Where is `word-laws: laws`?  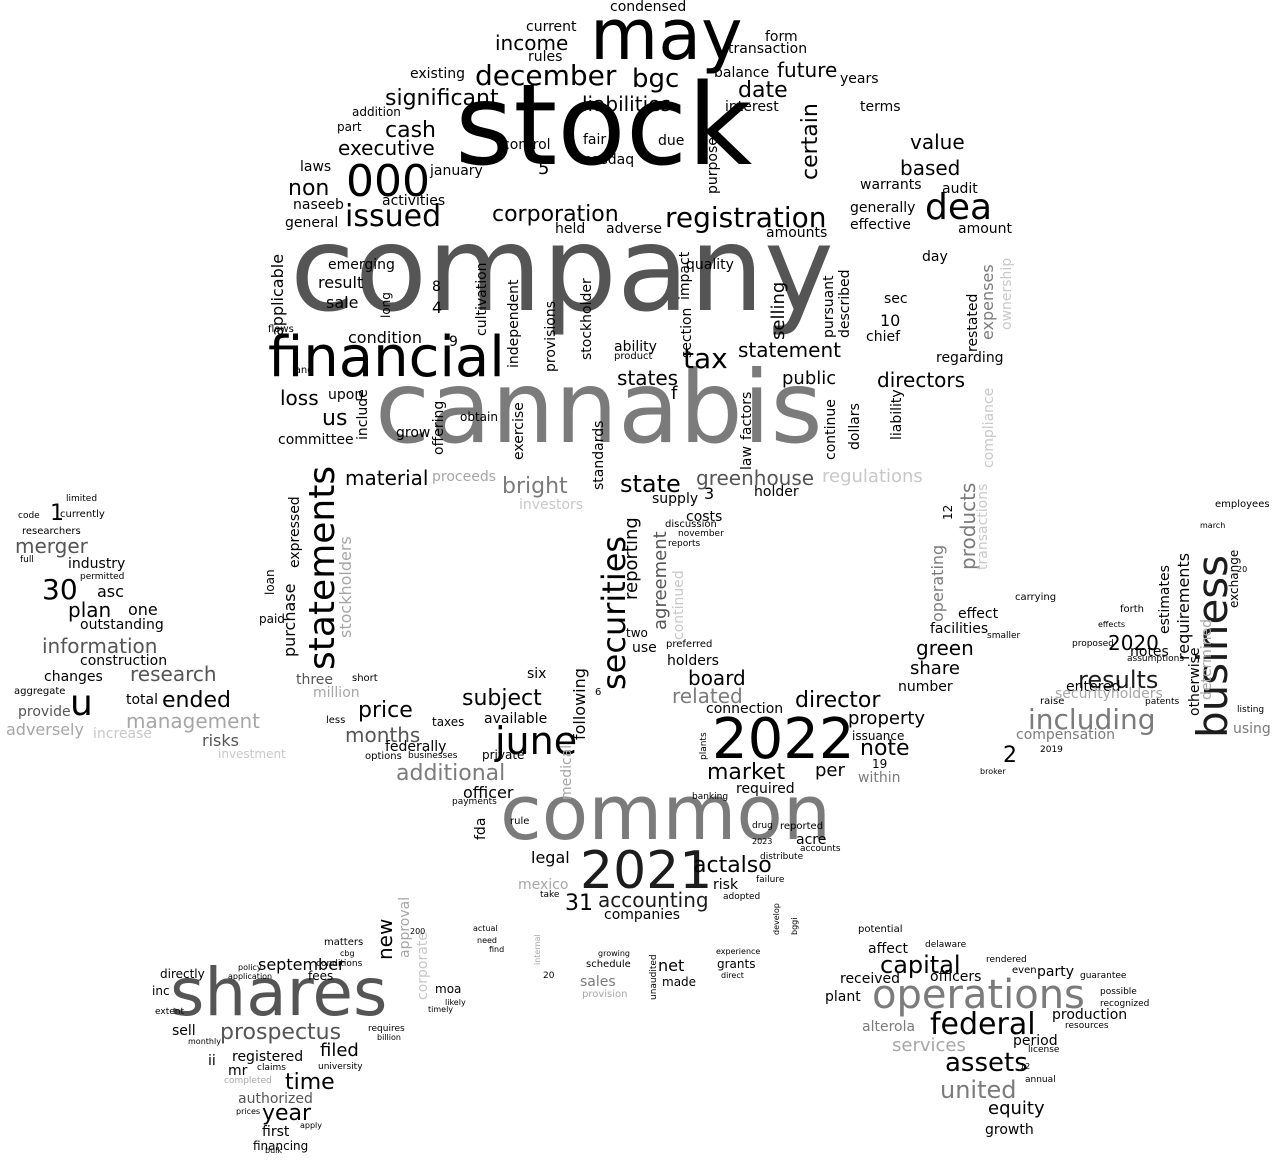 word-laws: laws is located at coordinates (316, 167).